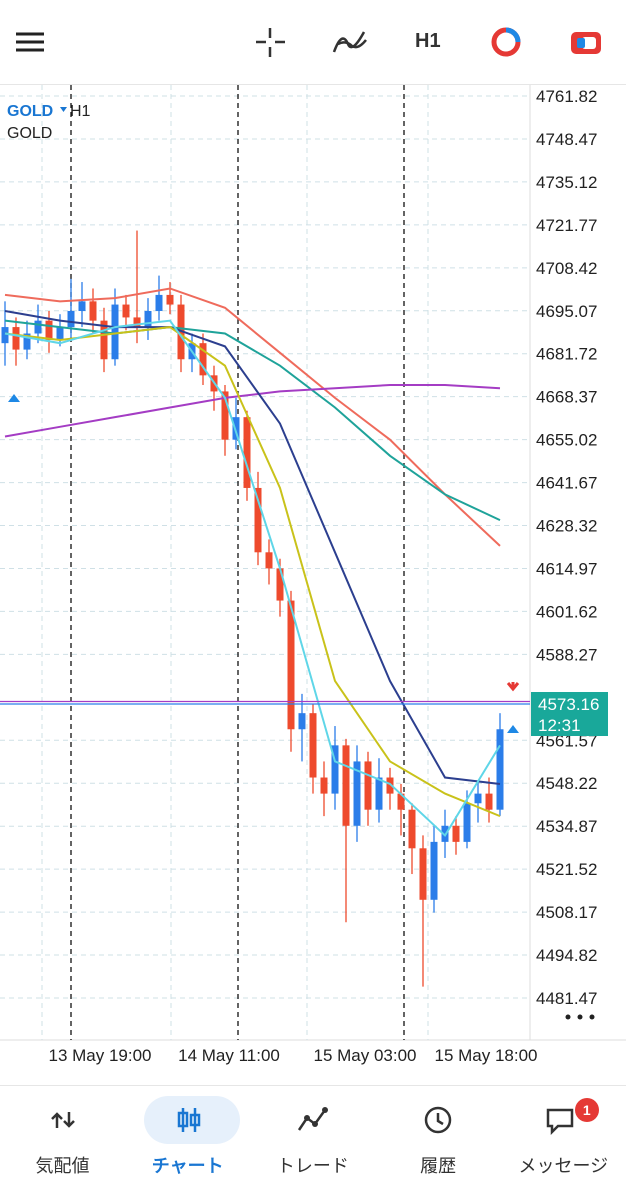 This screenshot has height=1200, width=626. What do you see at coordinates (566, 397) in the screenshot?
I see `y-tick-label: 4668.37` at bounding box center [566, 397].